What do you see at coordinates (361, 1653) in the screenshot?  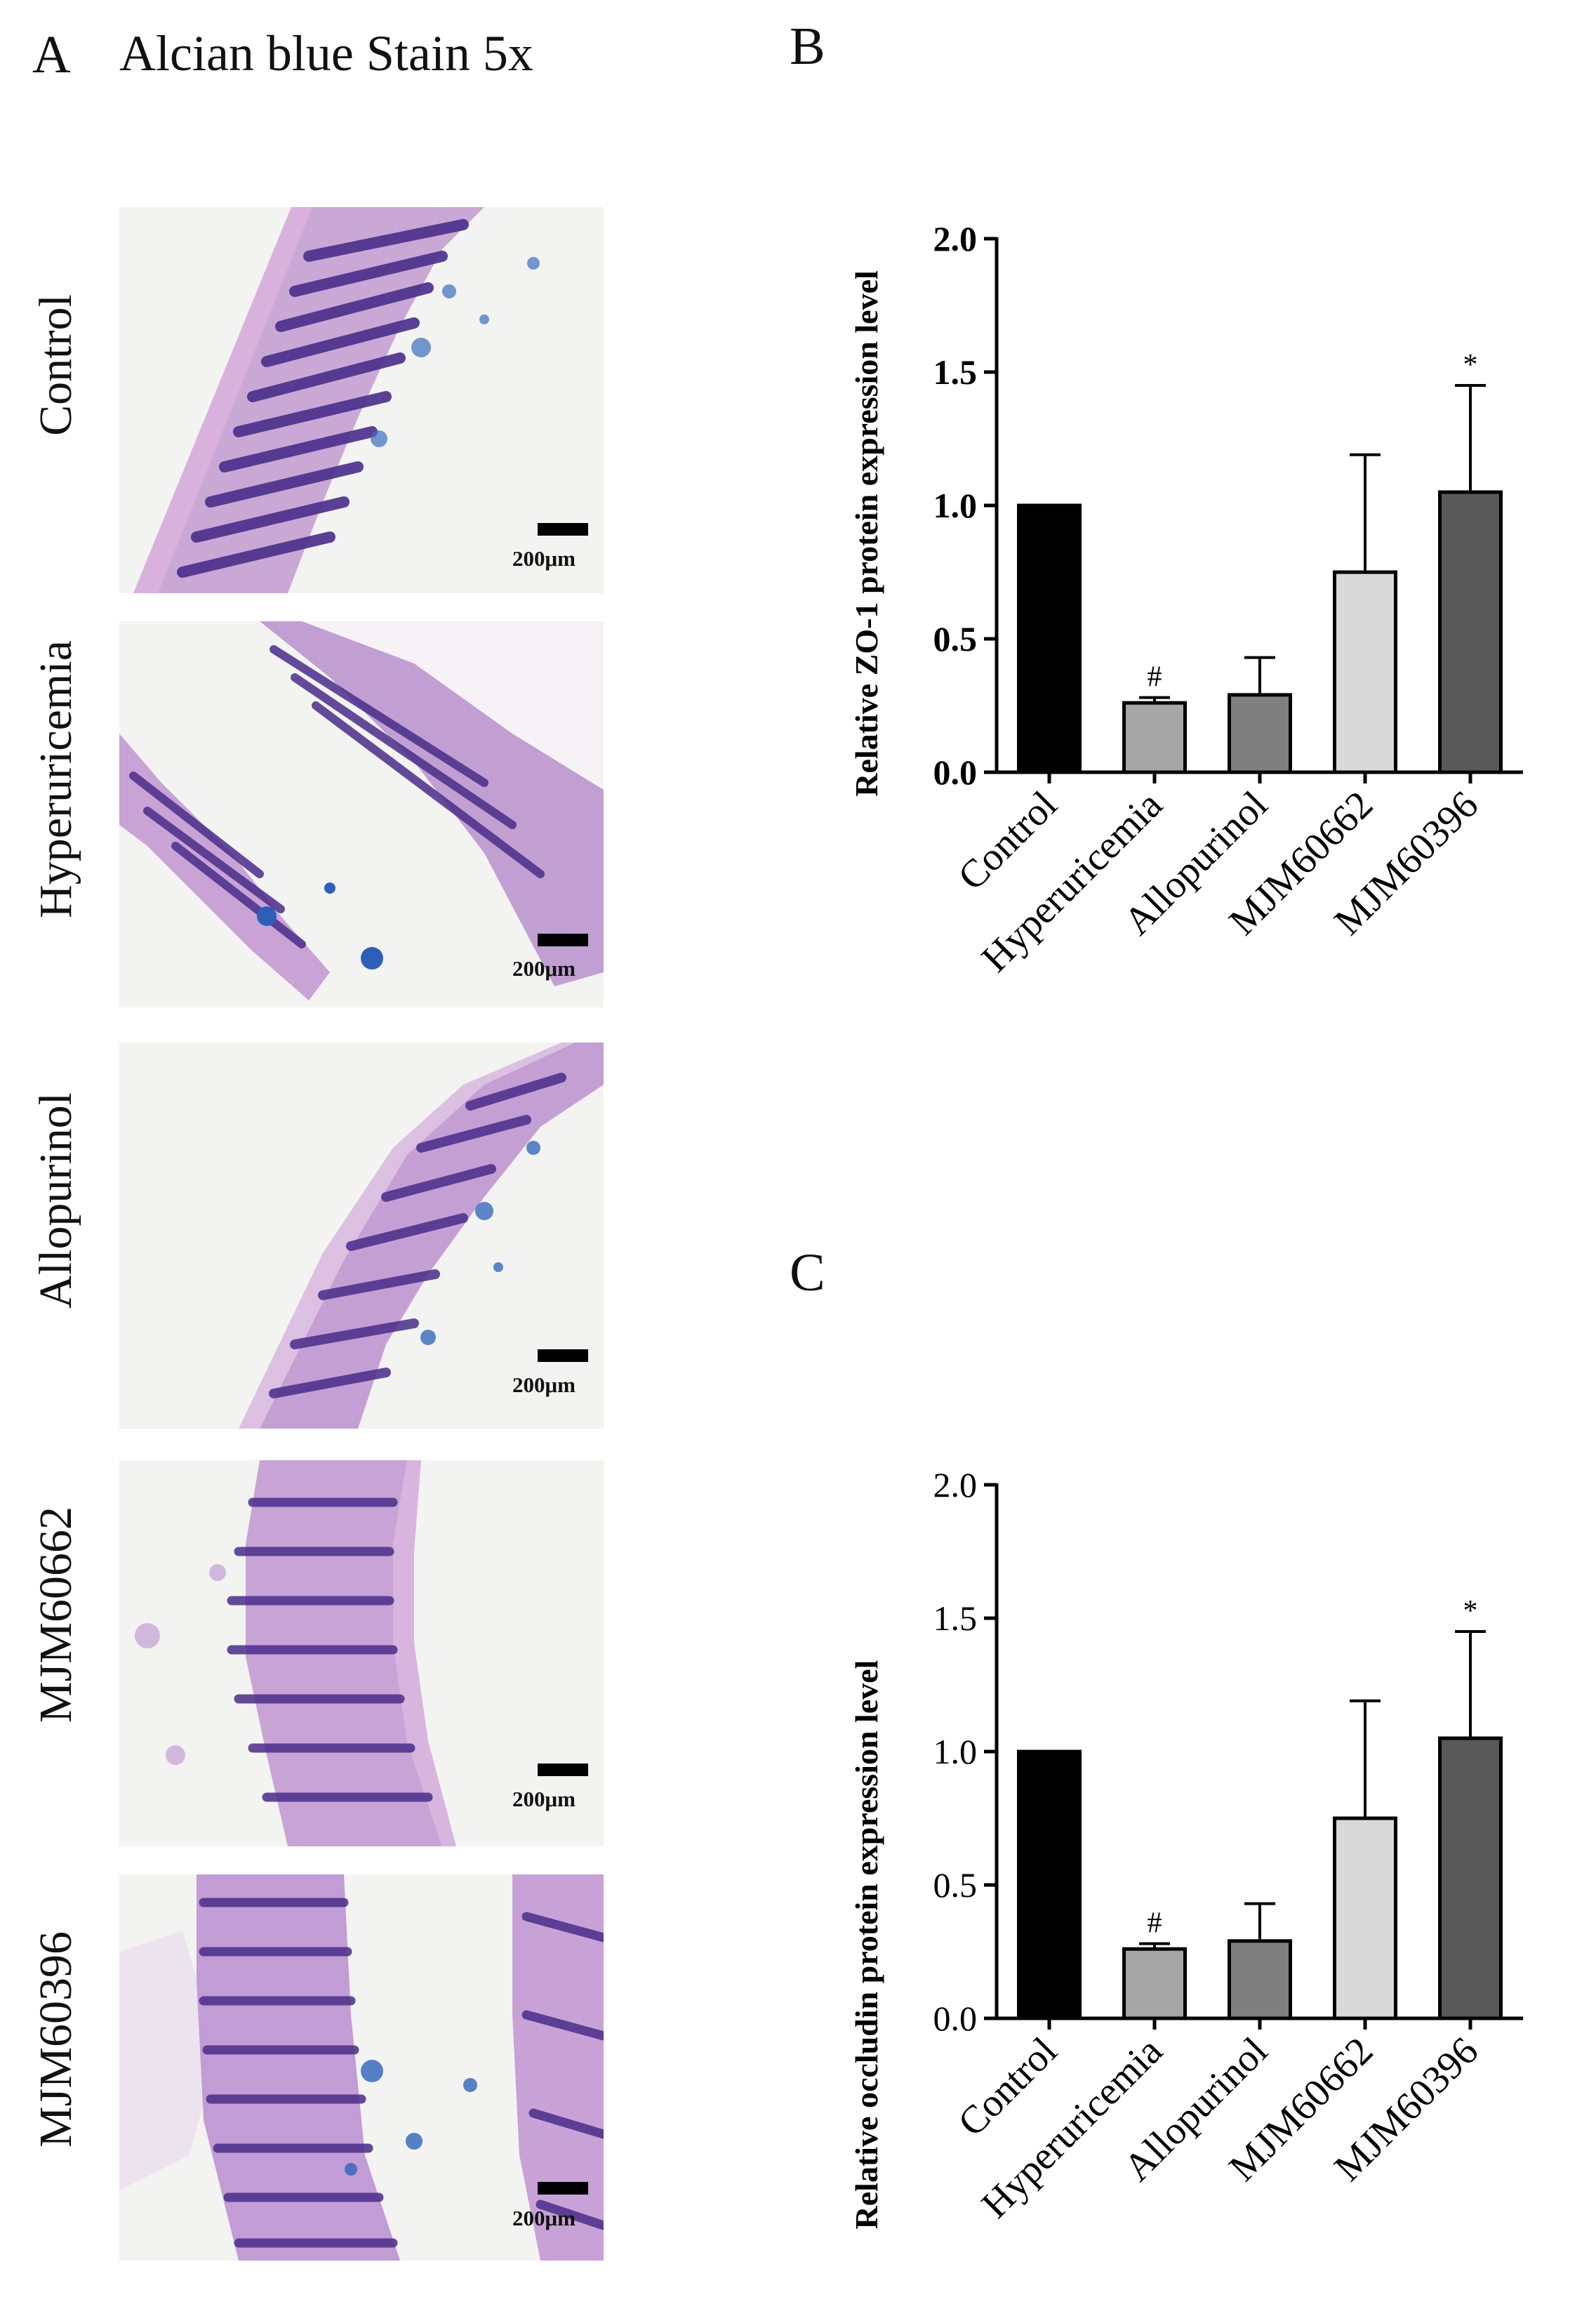 I see `micrograph-mjm60662` at bounding box center [361, 1653].